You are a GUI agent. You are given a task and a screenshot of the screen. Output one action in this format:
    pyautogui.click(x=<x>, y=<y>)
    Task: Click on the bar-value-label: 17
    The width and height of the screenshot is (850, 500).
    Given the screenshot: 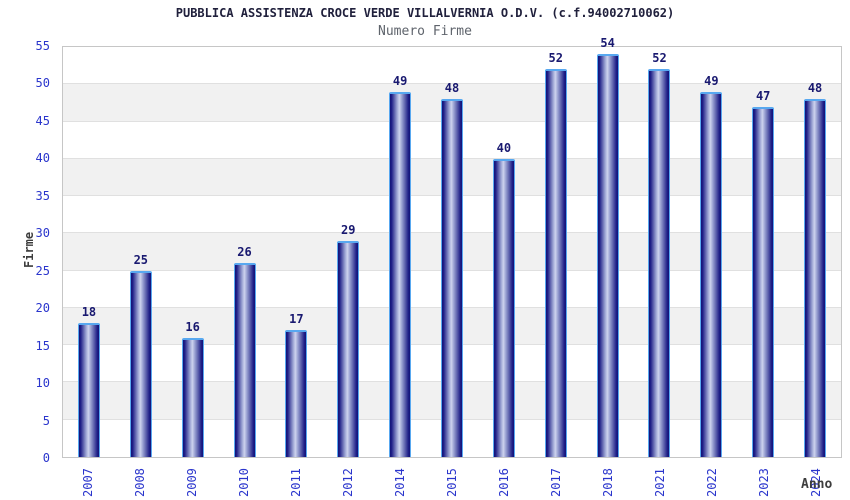 What is the action you would take?
    pyautogui.click(x=296, y=319)
    